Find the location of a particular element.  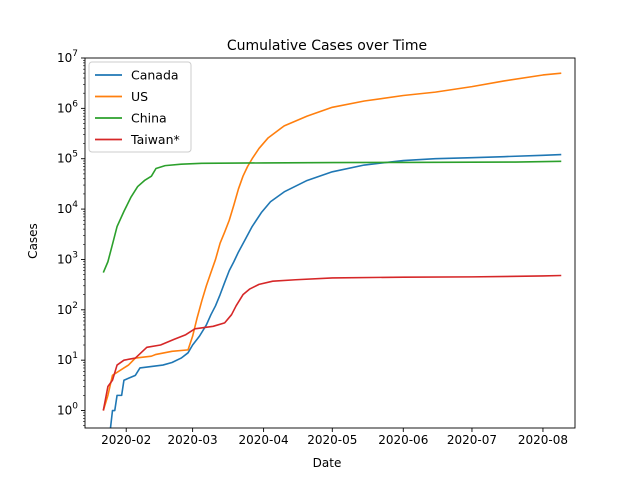

legend-label: Canada is located at coordinates (155, 75).